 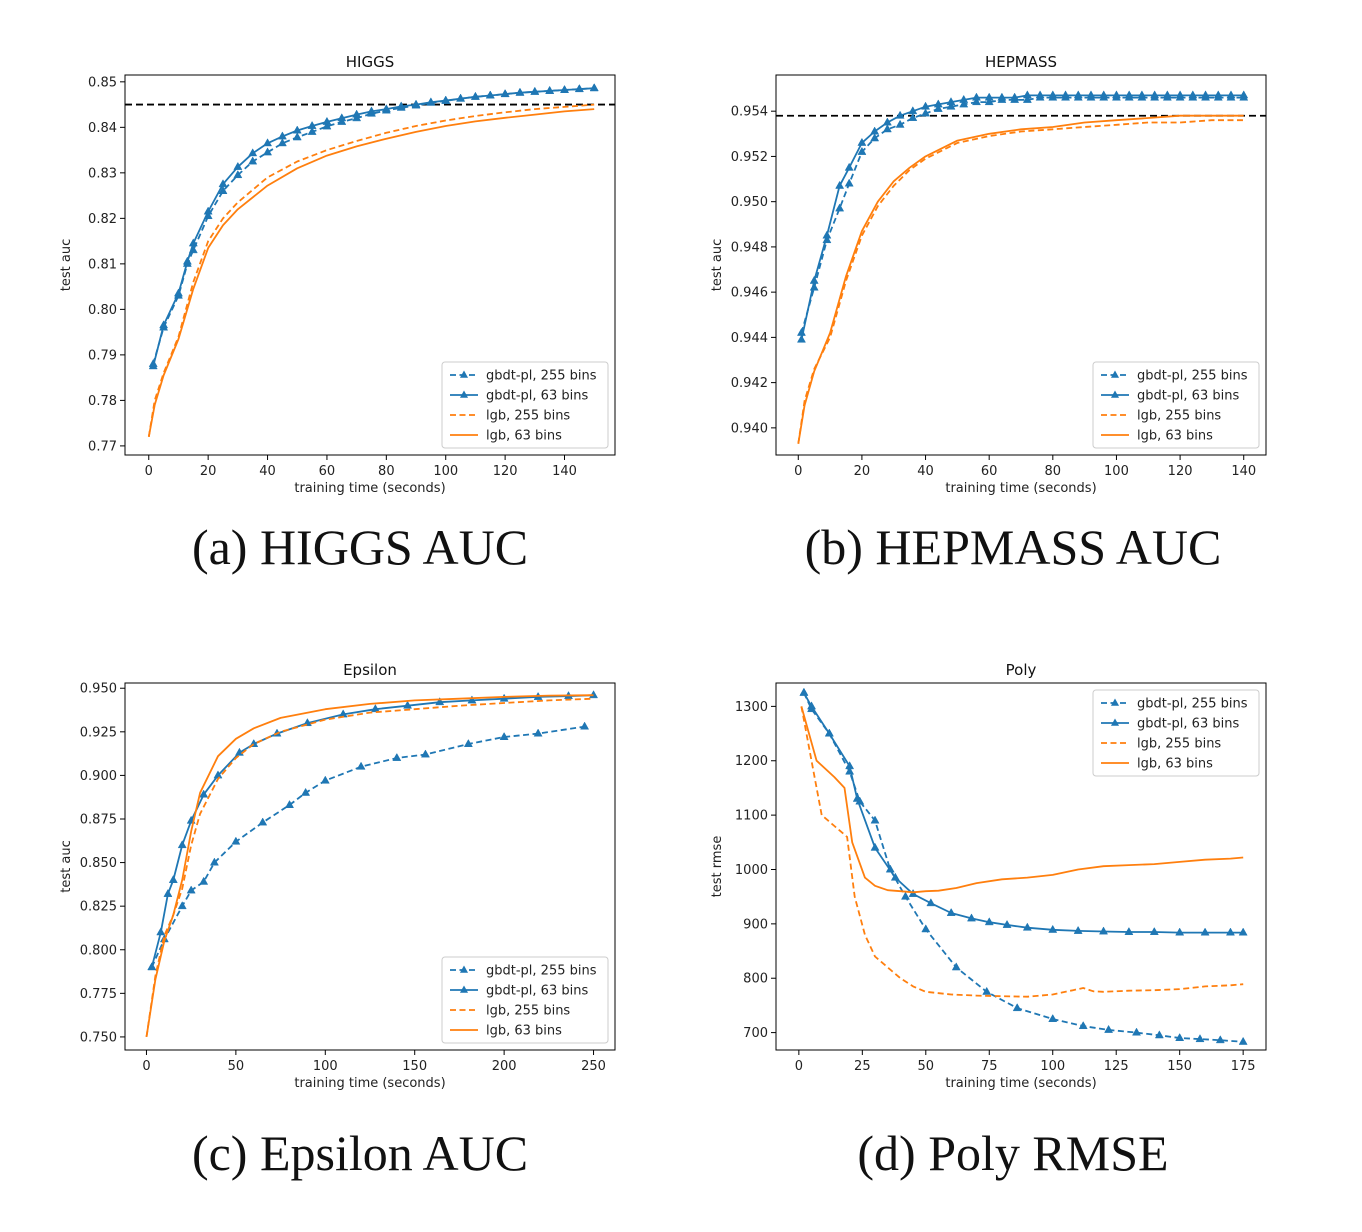 What do you see at coordinates (370, 62) in the screenshot?
I see `chart-title: HIGGS` at bounding box center [370, 62].